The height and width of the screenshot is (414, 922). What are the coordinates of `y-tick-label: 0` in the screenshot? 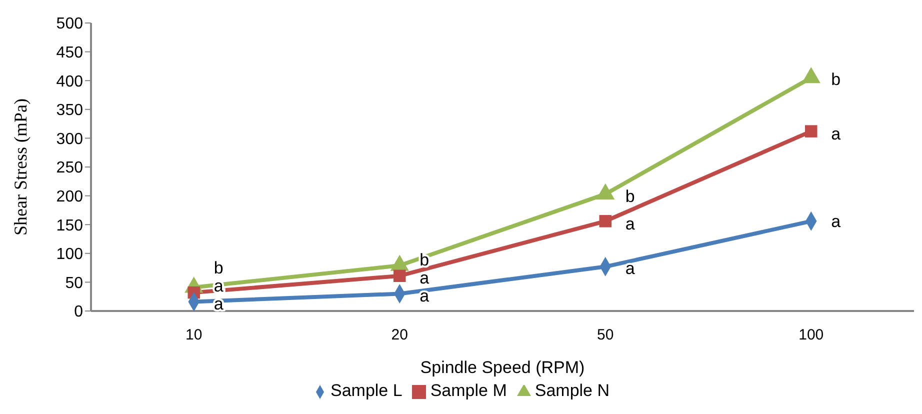 It's located at (79, 312).